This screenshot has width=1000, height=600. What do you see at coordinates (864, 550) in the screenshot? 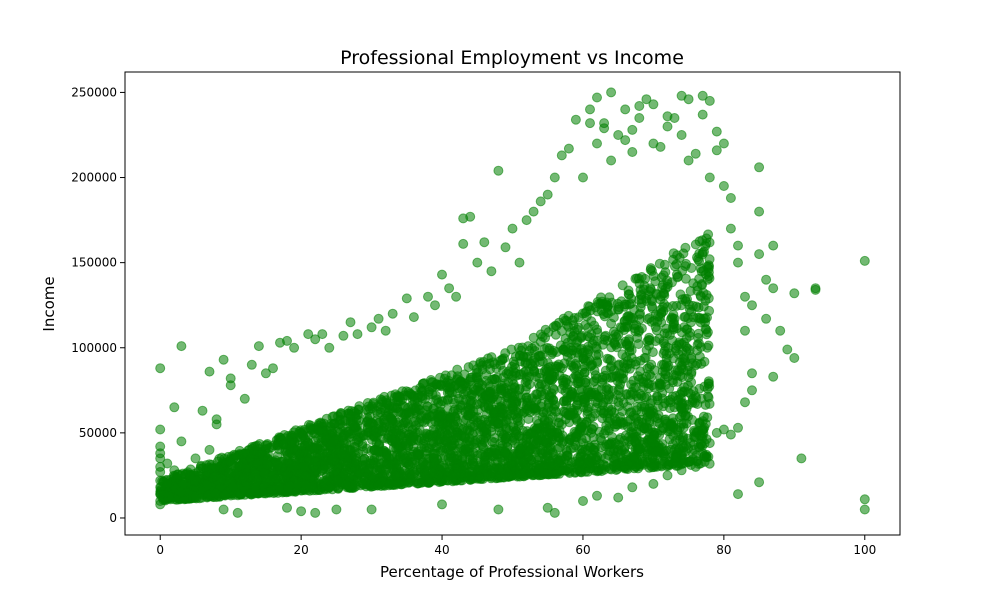
I see `x-tick-label: 100` at bounding box center [864, 550].